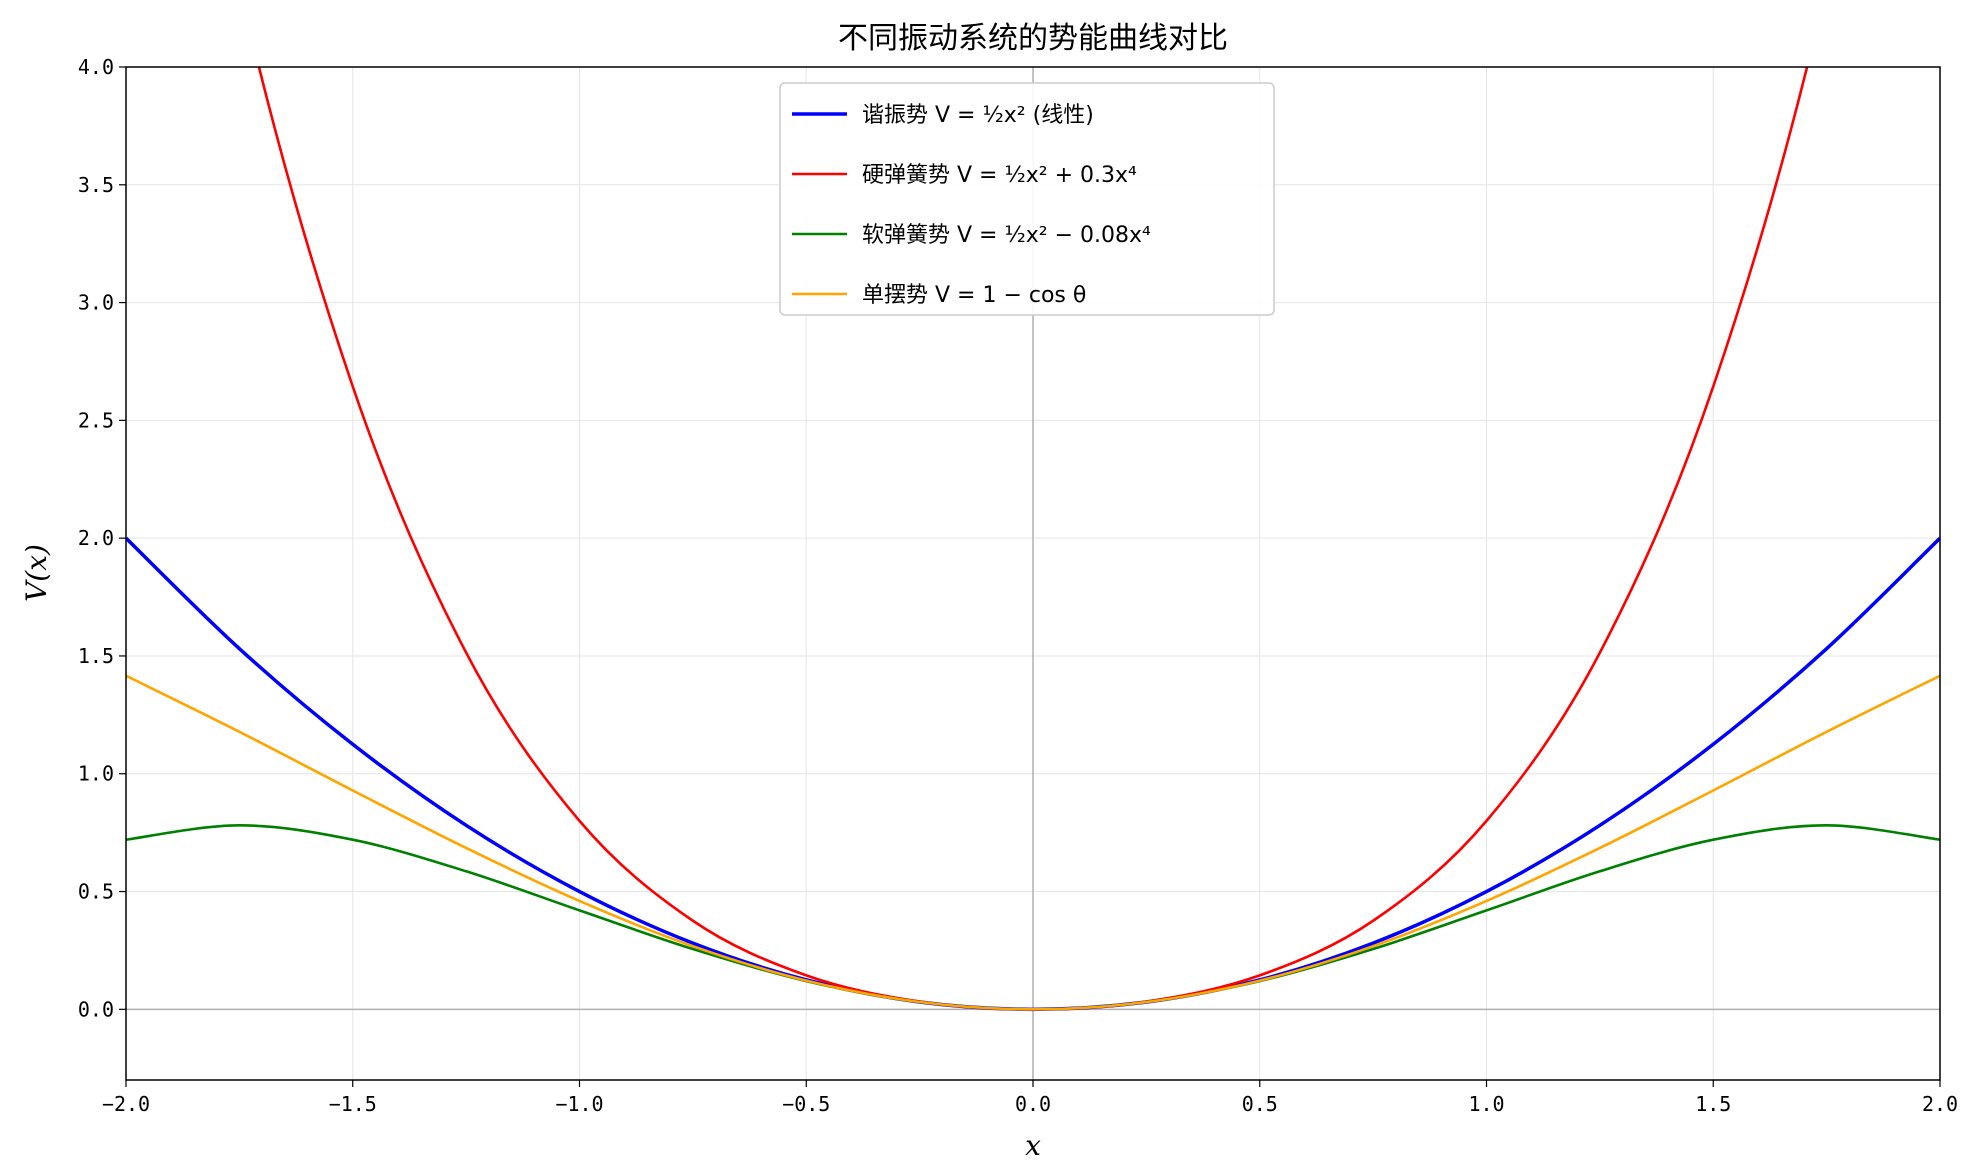  Describe the element at coordinates (1713, 1104) in the screenshot. I see `x-tick-label: 1.5` at that location.